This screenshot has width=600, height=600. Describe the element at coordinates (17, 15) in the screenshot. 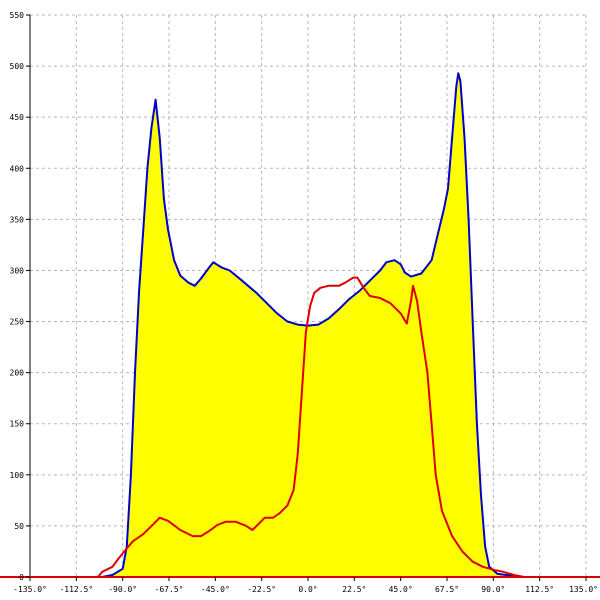

I see `y-tick-label: 550` at that location.